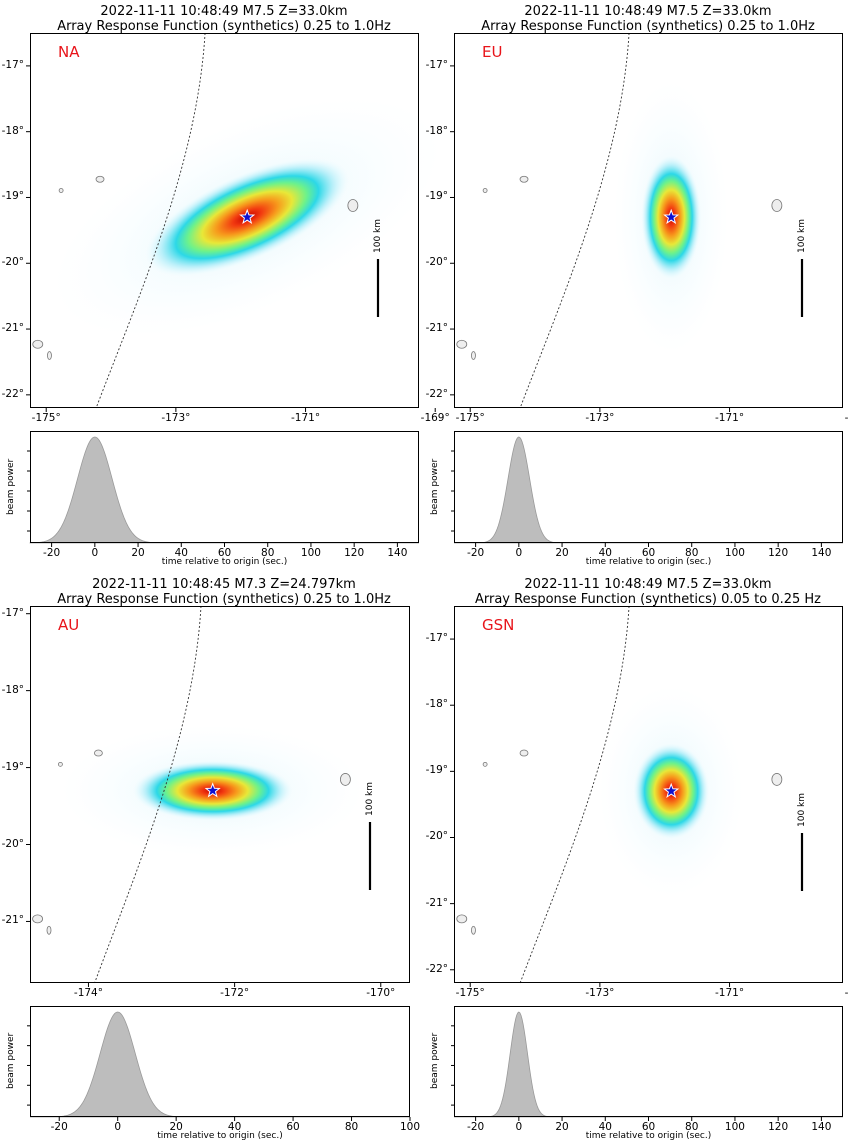 The image size is (848, 1148). I want to click on x-tick-label: -173°, so click(600, 418).